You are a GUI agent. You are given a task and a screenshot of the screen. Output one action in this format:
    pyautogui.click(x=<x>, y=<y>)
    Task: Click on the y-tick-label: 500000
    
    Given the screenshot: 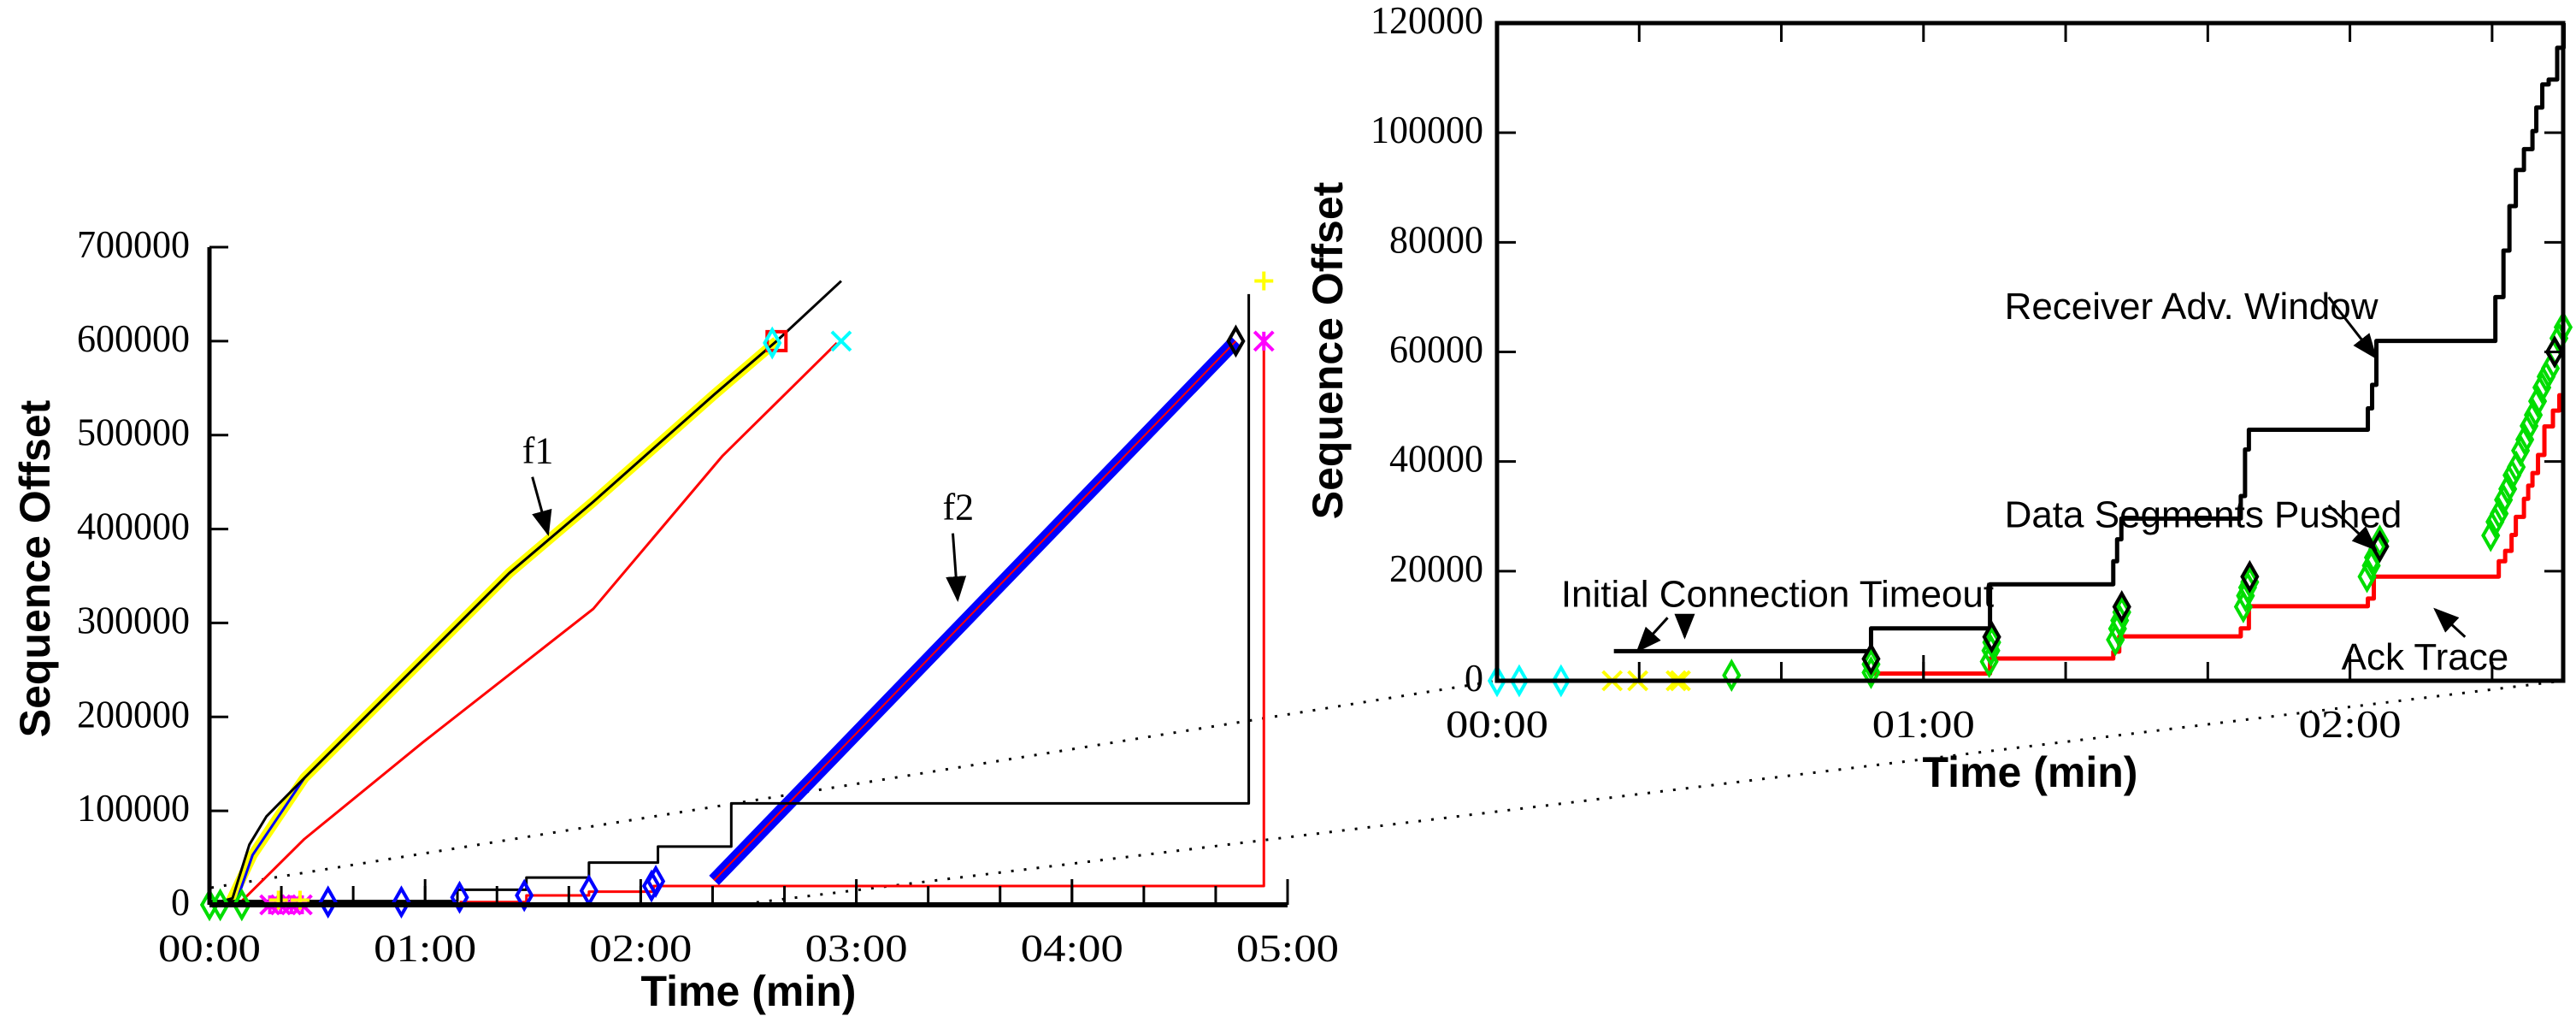 What is the action you would take?
    pyautogui.click(x=133, y=432)
    